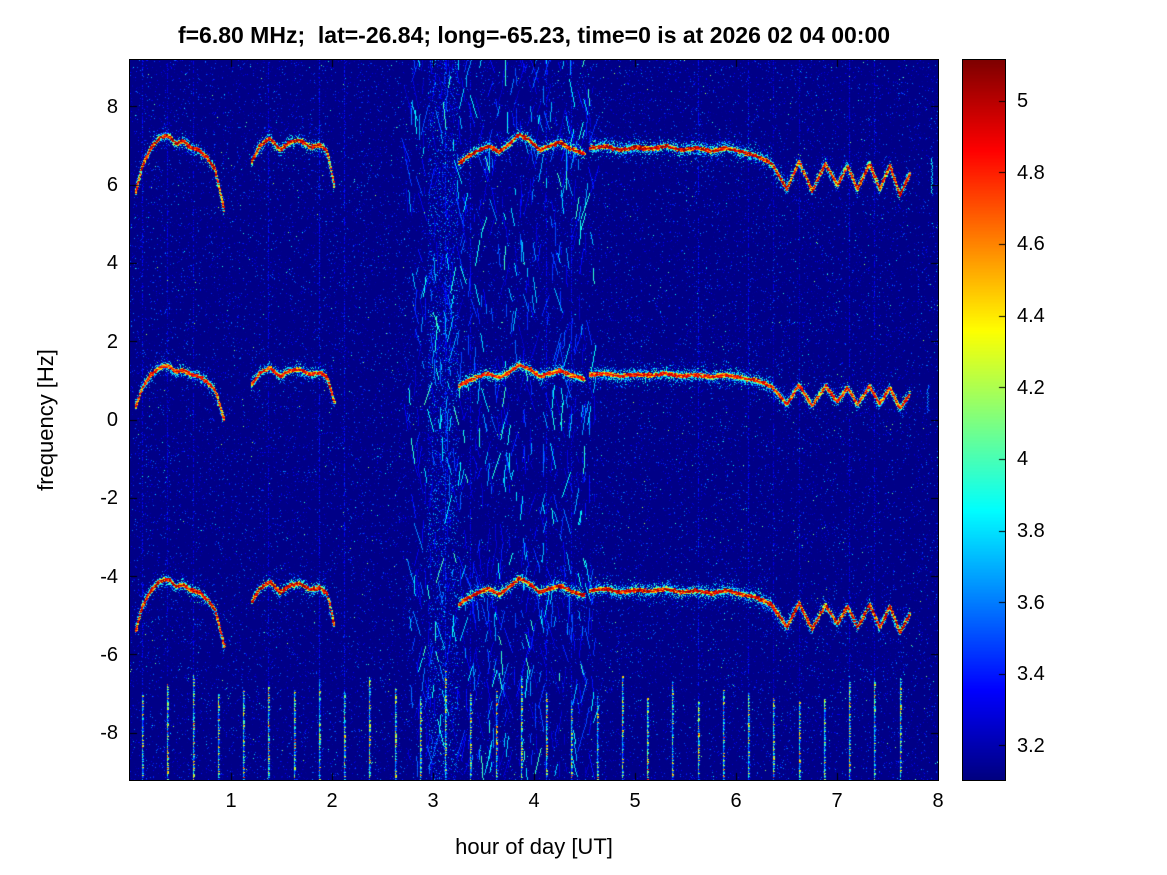  Describe the element at coordinates (112, 263) in the screenshot. I see `y-tick-label: 4` at that location.